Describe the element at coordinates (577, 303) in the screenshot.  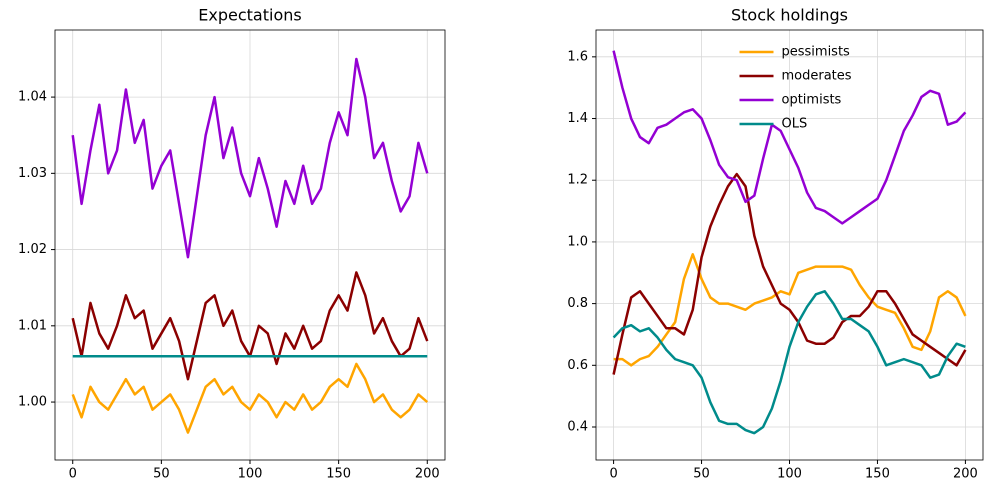
I see `y-tick-label: 0.8` at that location.